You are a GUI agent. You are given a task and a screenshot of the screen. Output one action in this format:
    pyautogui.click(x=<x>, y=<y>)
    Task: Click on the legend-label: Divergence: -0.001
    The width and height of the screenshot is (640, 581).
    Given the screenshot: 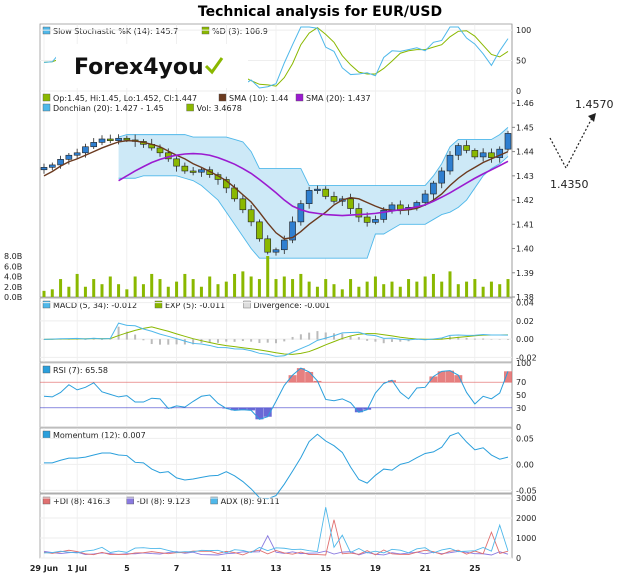 What is the action you would take?
    pyautogui.click(x=292, y=305)
    